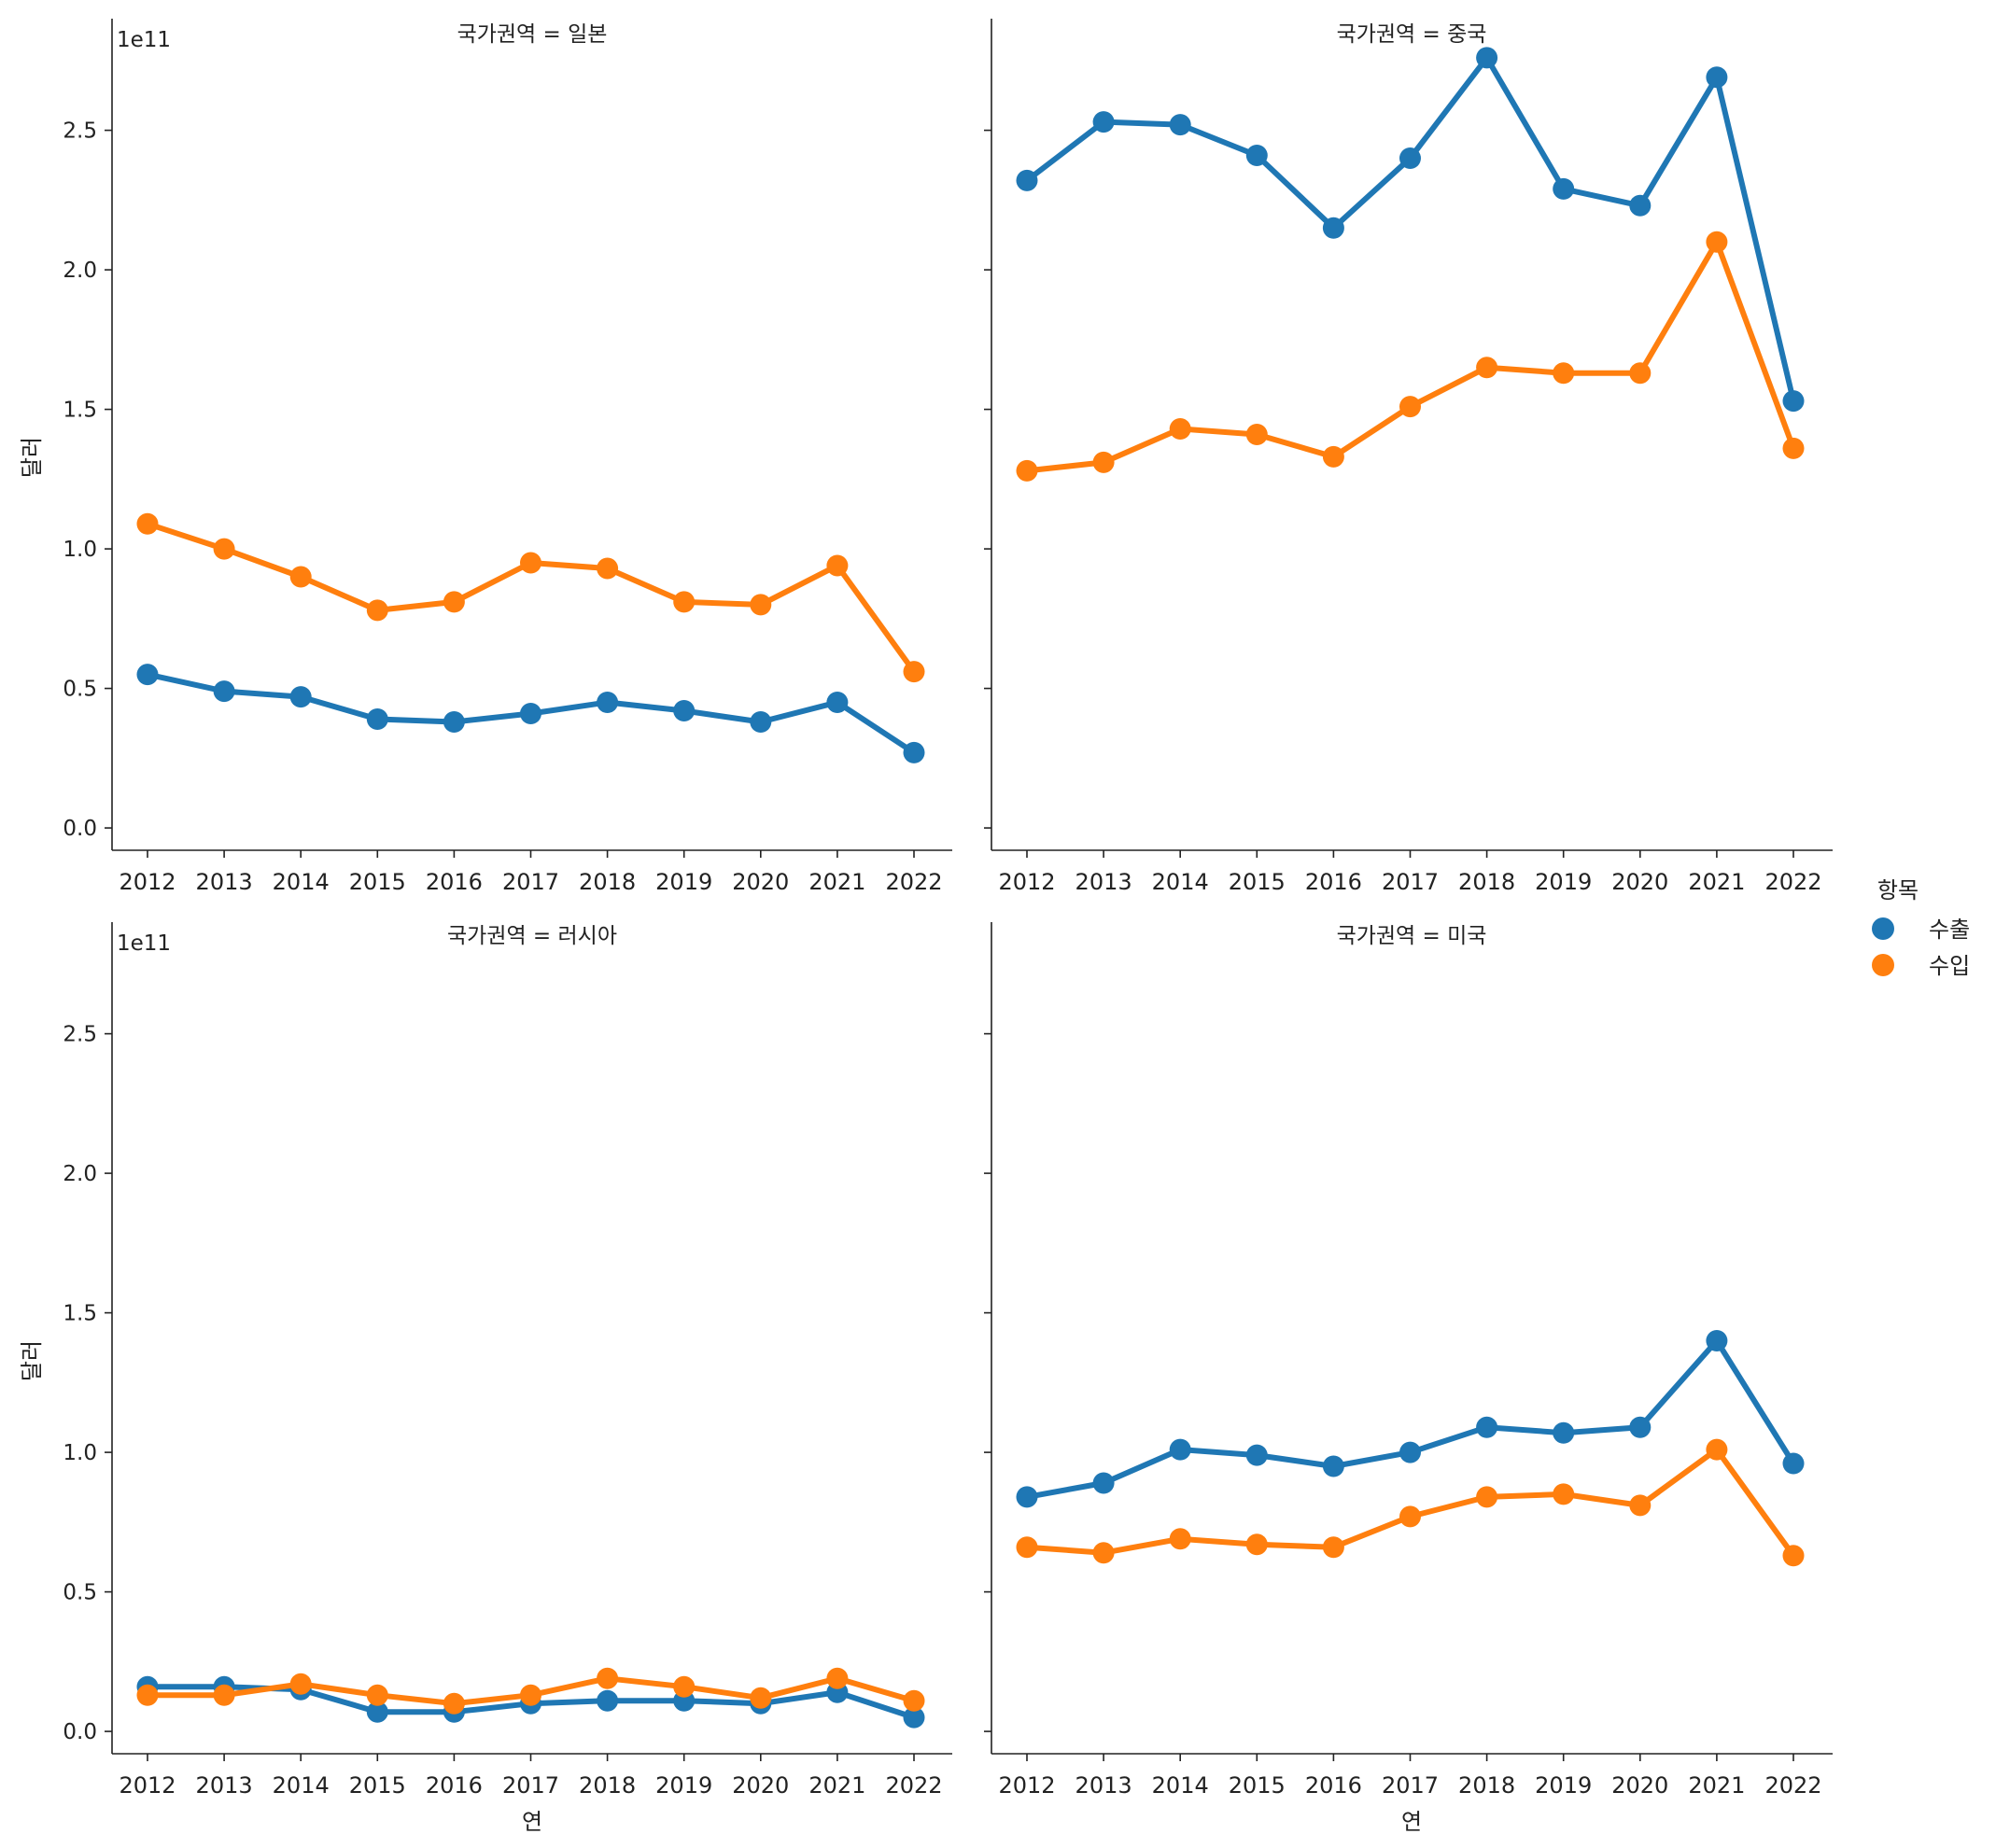 This screenshot has width=1996, height=1848. Describe the element at coordinates (531, 598) in the screenshot. I see `series-line-import` at that location.